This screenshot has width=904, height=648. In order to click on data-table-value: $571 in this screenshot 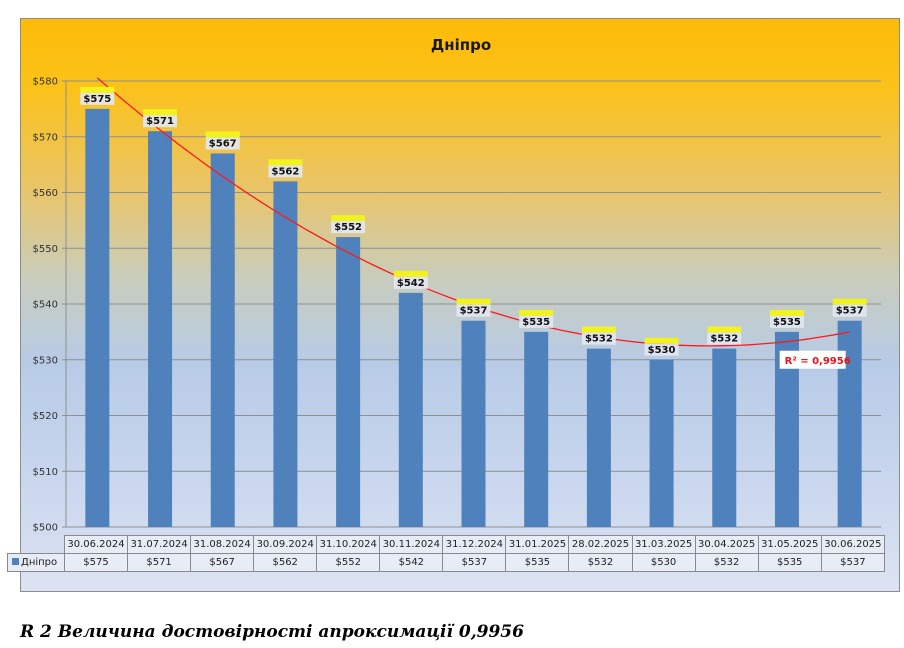, I will do `click(159, 562)`.